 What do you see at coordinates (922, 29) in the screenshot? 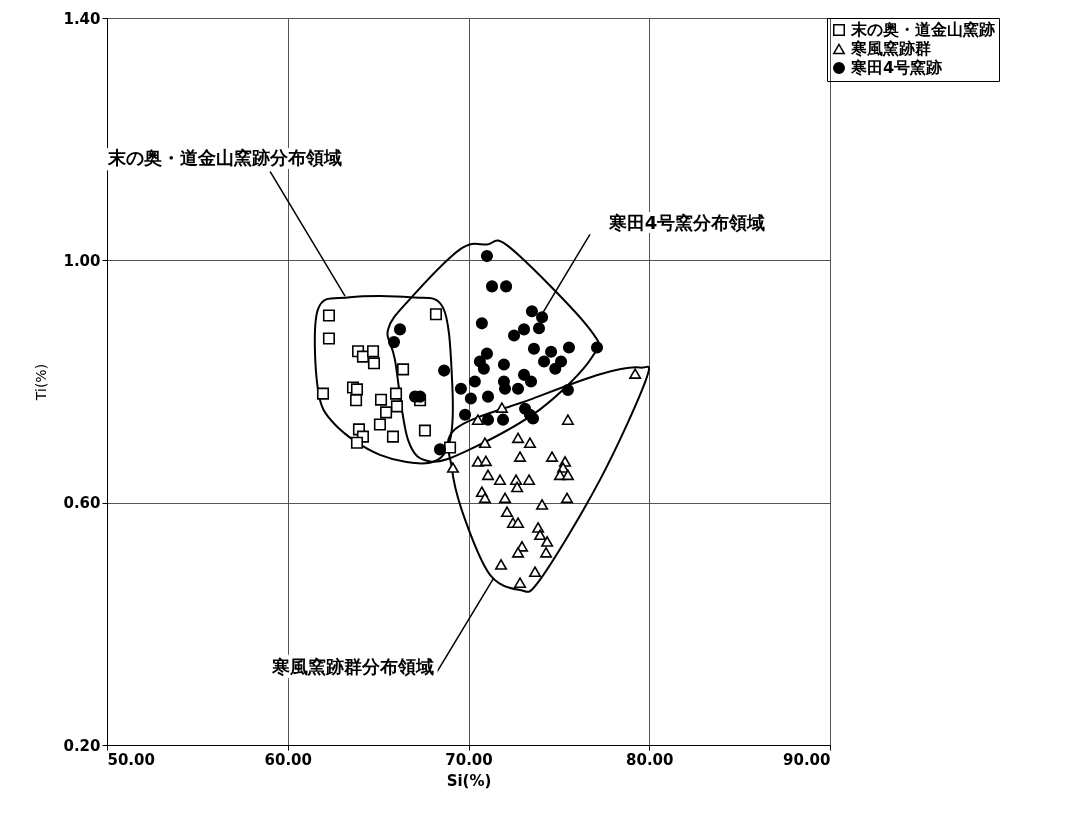
I see `legend-label: 末の奥・道金山窯跡` at bounding box center [922, 29].